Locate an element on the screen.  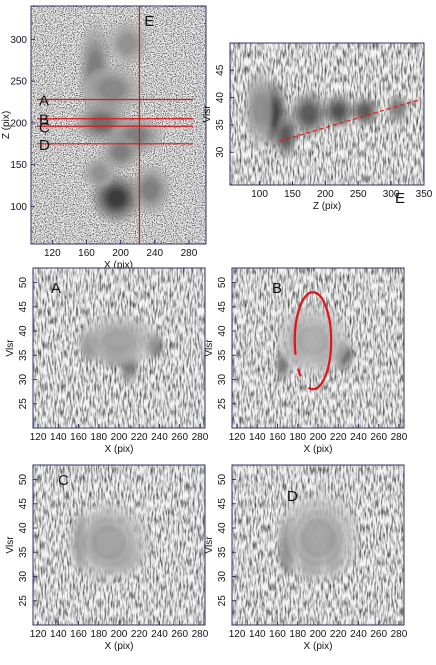
cut-label-a: A is located at coordinates (44, 101).